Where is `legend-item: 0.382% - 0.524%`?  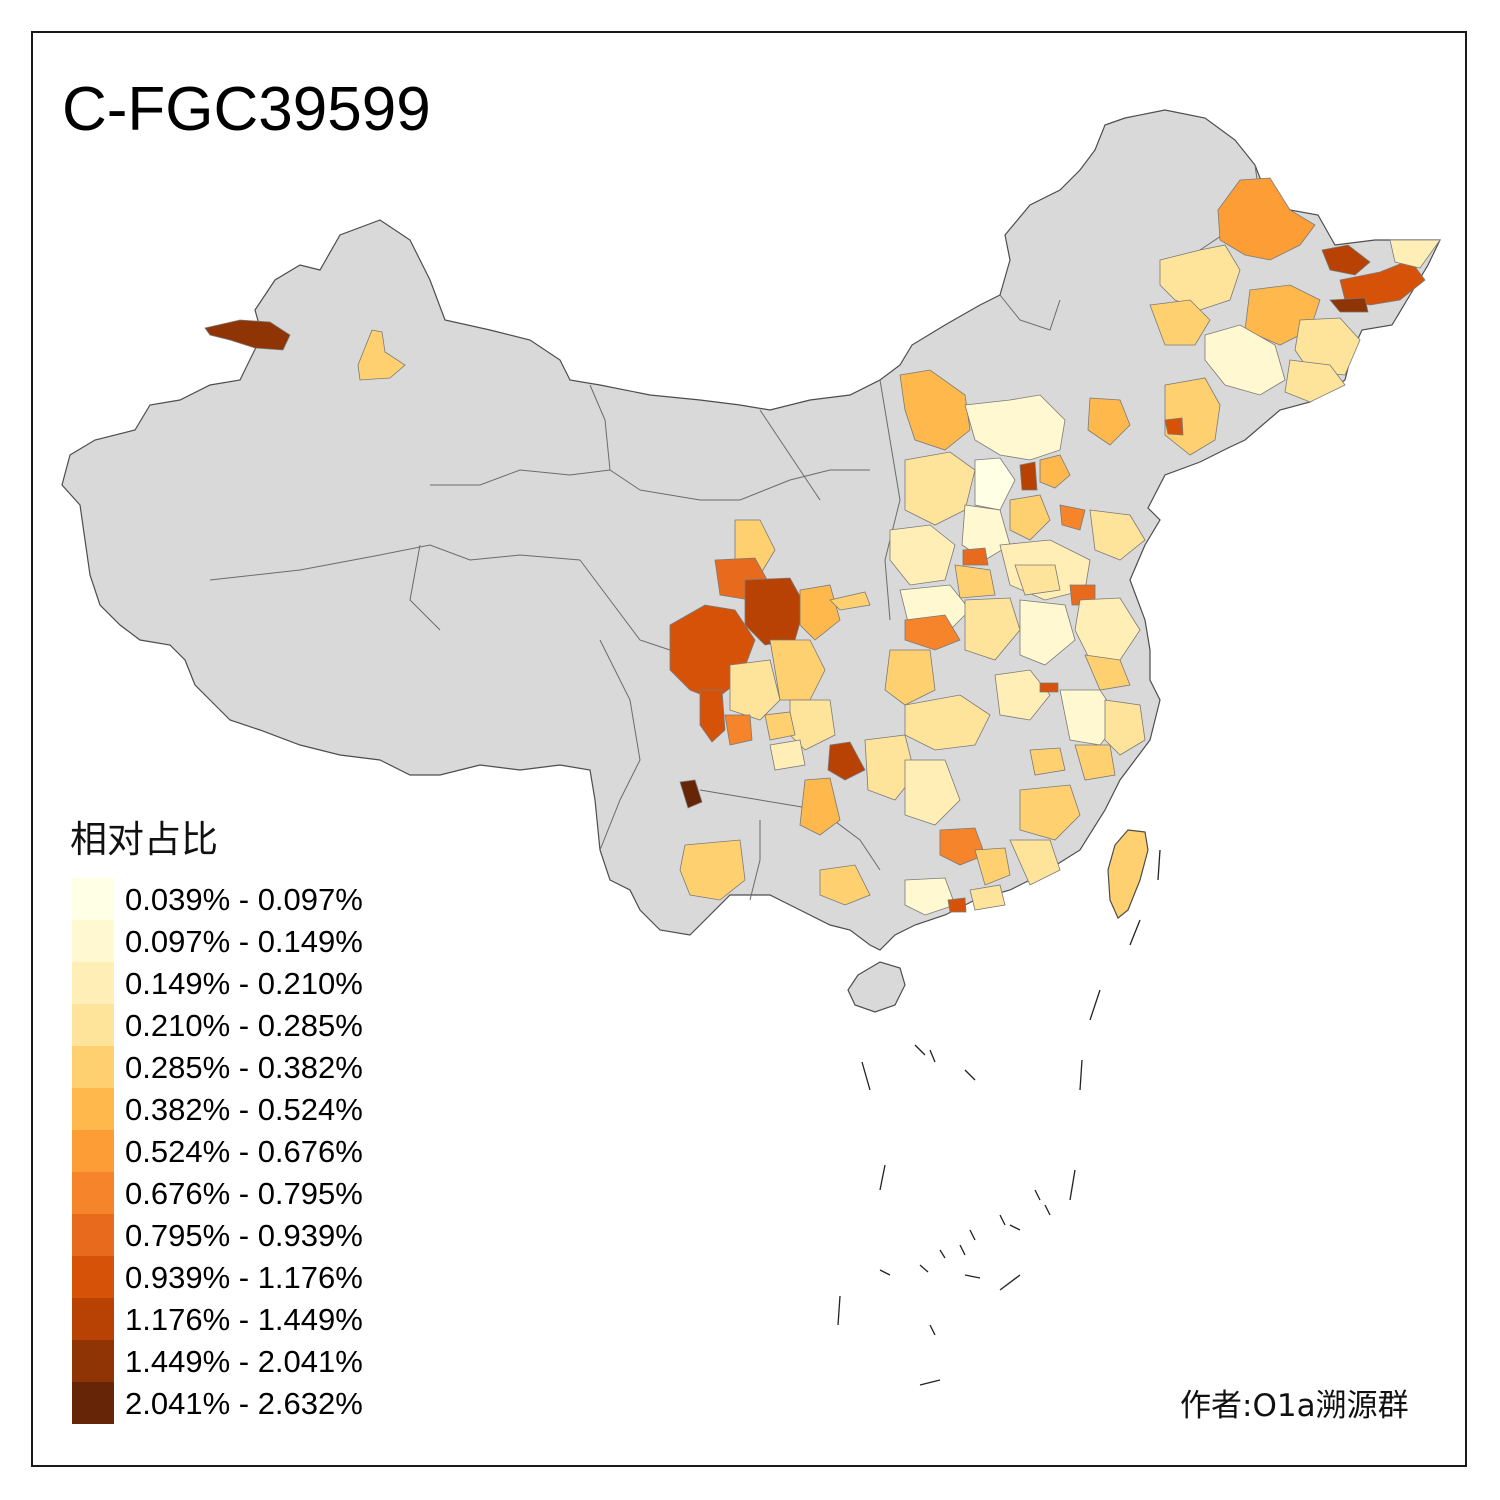
legend-item: 0.382% - 0.524% is located at coordinates (216, 1109).